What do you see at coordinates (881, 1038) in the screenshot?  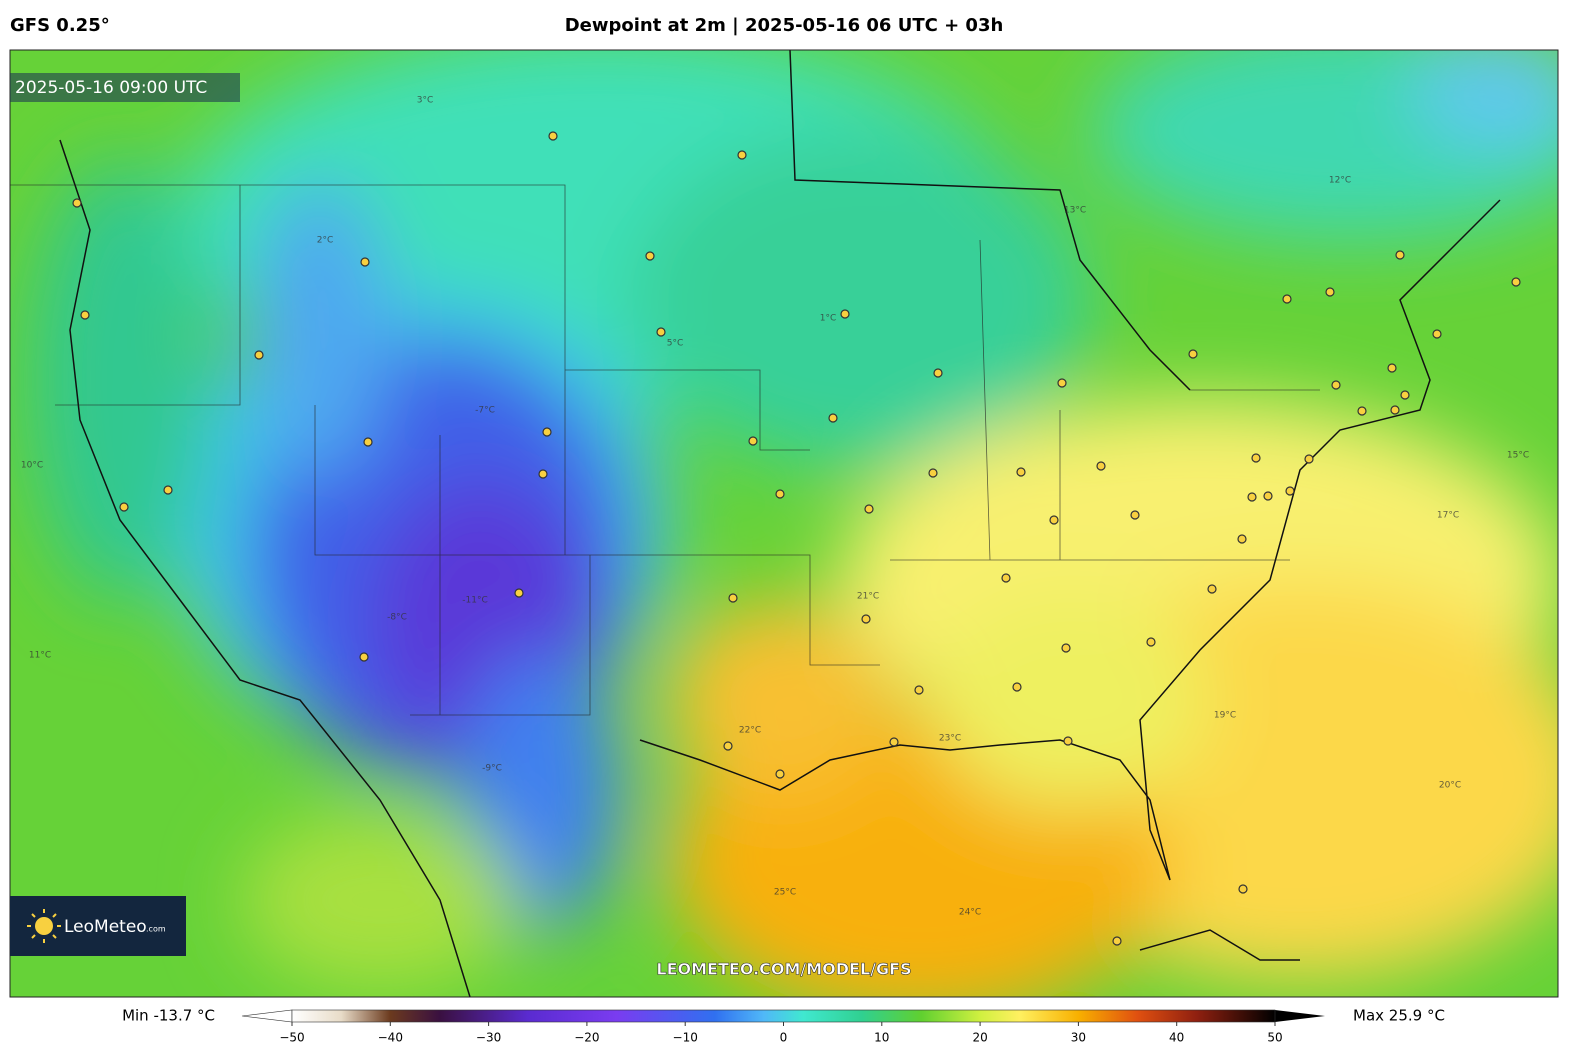 I see `colorbar-tick-label: 10` at bounding box center [881, 1038].